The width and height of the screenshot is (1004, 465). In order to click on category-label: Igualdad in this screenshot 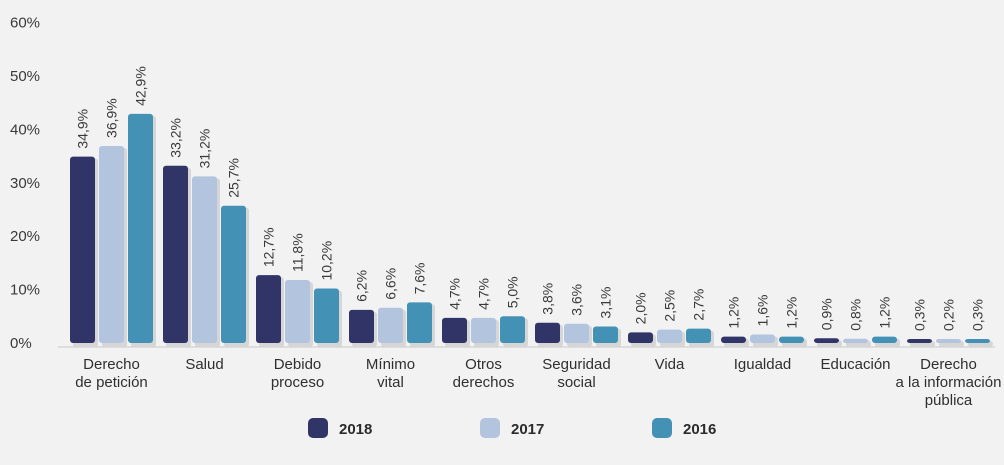, I will do `click(763, 364)`.